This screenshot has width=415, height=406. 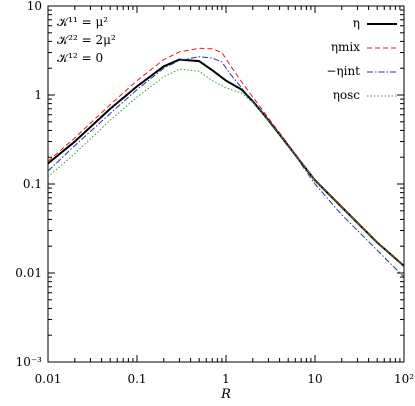 What do you see at coordinates (404, 379) in the screenshot?
I see `x-tick-label: 10²` at bounding box center [404, 379].